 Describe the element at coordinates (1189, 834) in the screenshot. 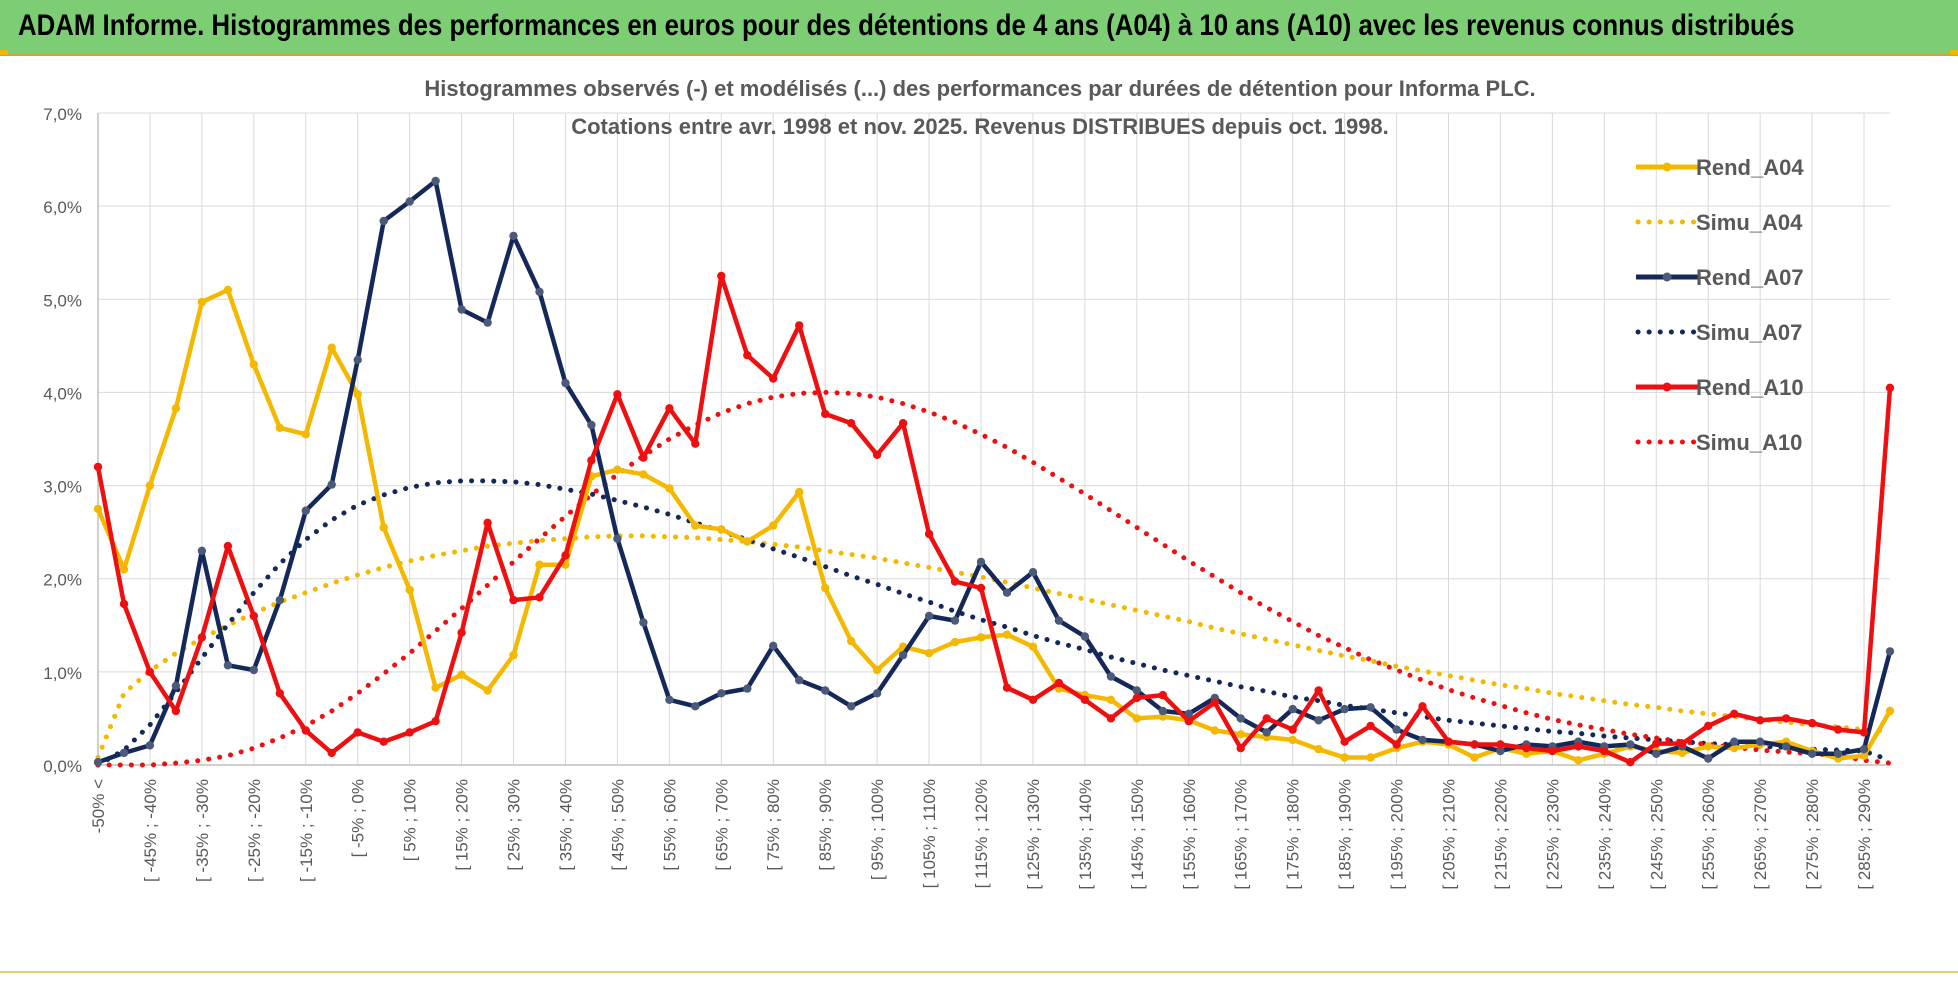

I see `x-tick-label: [ 155% ; 160%` at that location.